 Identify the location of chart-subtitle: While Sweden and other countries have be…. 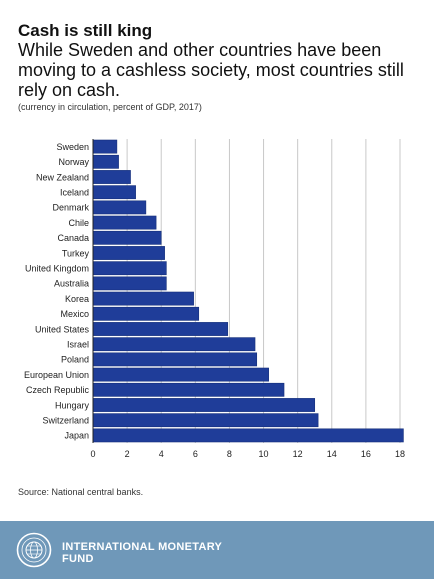
(211, 70).